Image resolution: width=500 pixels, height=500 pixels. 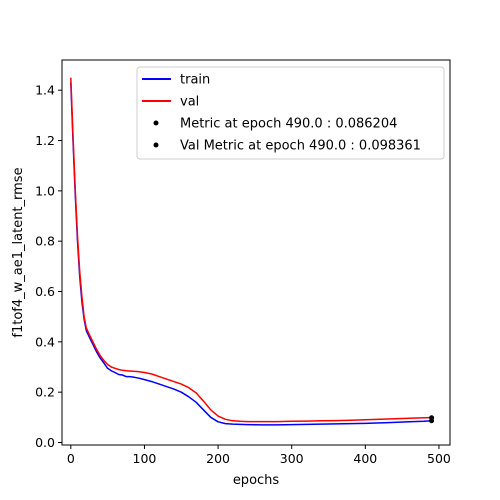 I want to click on y-axis: 0.0 0.2 0.4 0.6 0.8 1.0 1.2 1.4, so click(x=48, y=266).